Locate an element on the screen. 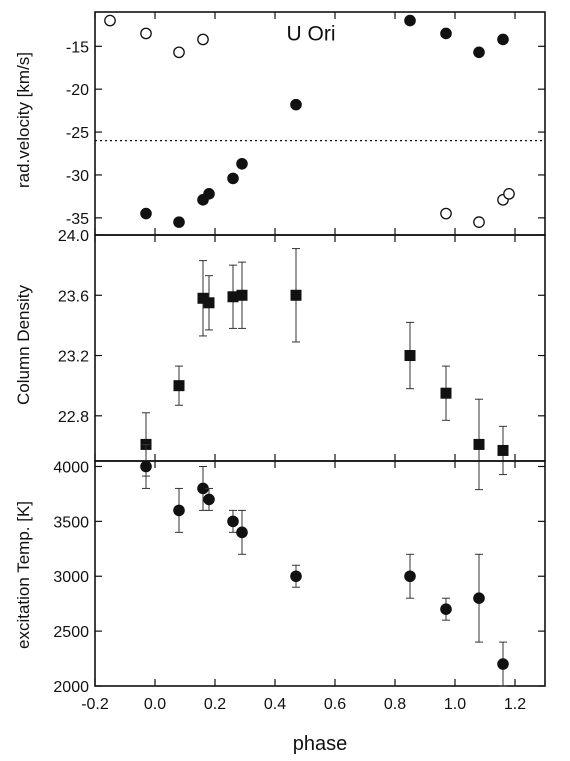 The height and width of the screenshot is (761, 570). x-tick-label: 0.0 is located at coordinates (155, 704).